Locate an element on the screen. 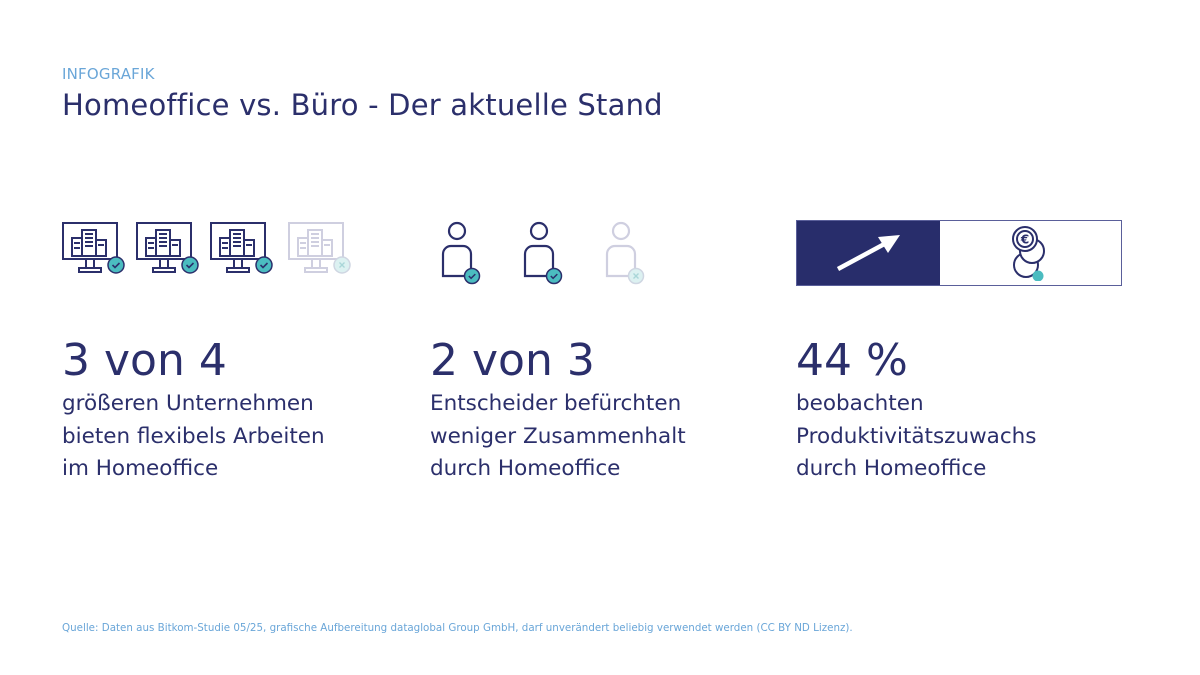 The height and width of the screenshot is (675, 1200). person-inactive-icon is located at coordinates (625, 253).